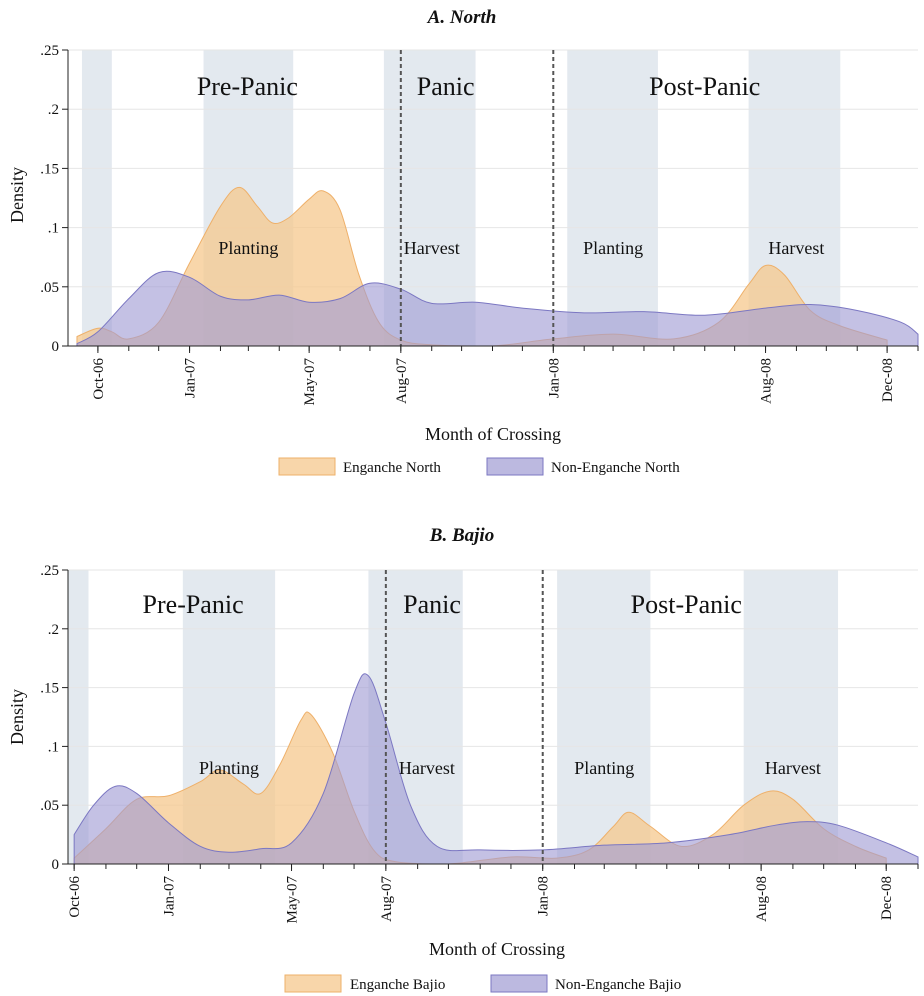 The height and width of the screenshot is (996, 924). Describe the element at coordinates (618, 985) in the screenshot. I see `legend-label-non-enganche: Non-Enganche Bajio` at that location.